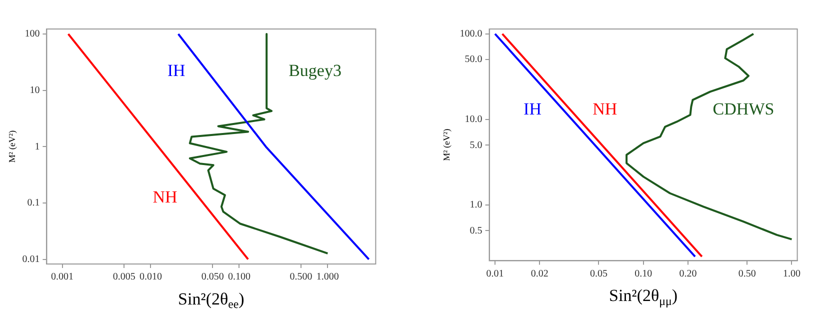 This screenshot has width=817, height=324. I want to click on y-tick-label: 0.5, so click(476, 230).